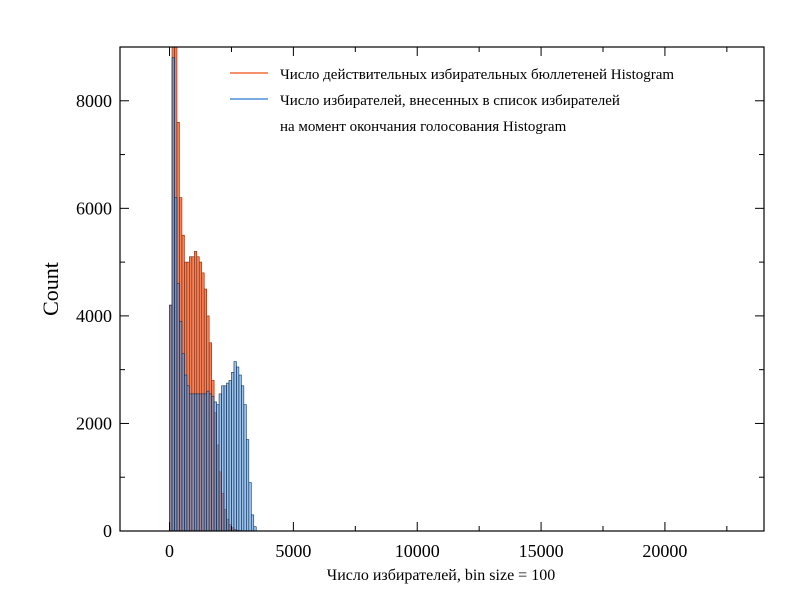  Describe the element at coordinates (94, 316) in the screenshot. I see `y-tick-label: 4000` at that location.